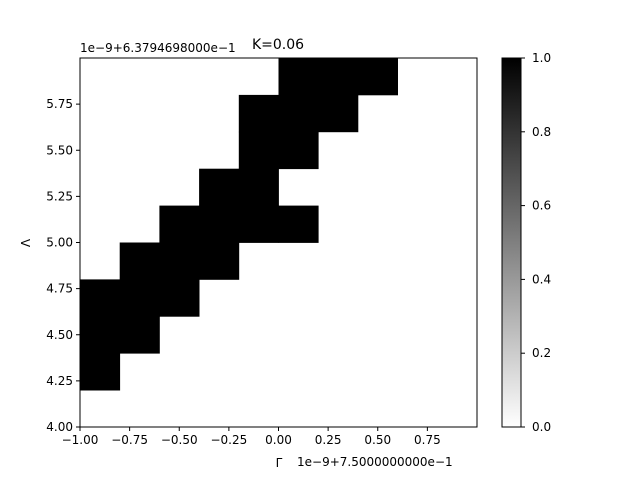 This screenshot has height=480, width=640. What do you see at coordinates (59, 104) in the screenshot?
I see `y-tick-label: 5.75` at bounding box center [59, 104].